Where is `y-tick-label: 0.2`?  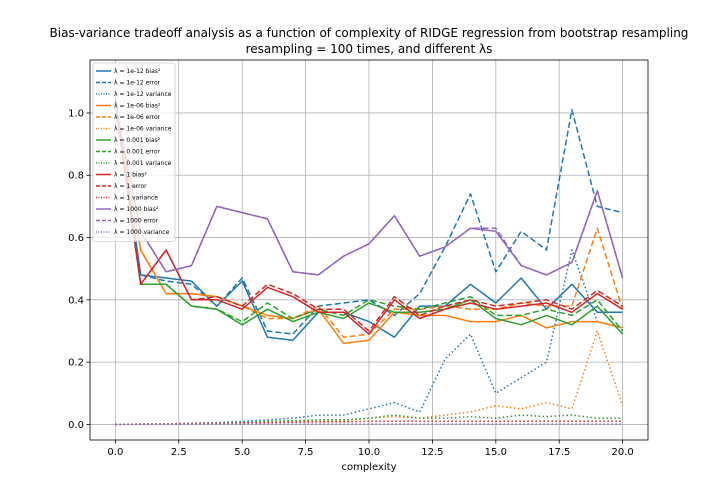
y-tick-label: 0.2 is located at coordinates (76, 363).